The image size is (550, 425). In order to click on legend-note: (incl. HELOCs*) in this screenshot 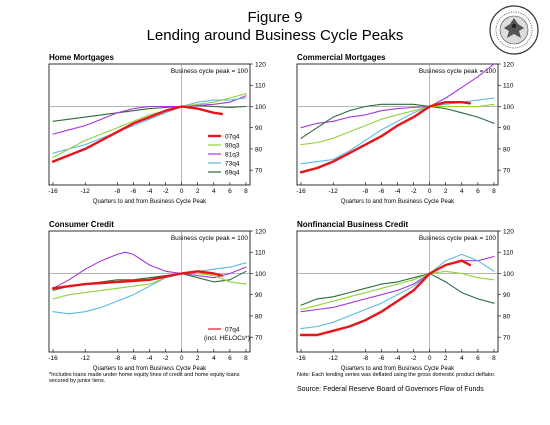, I will do `click(227, 338)`.